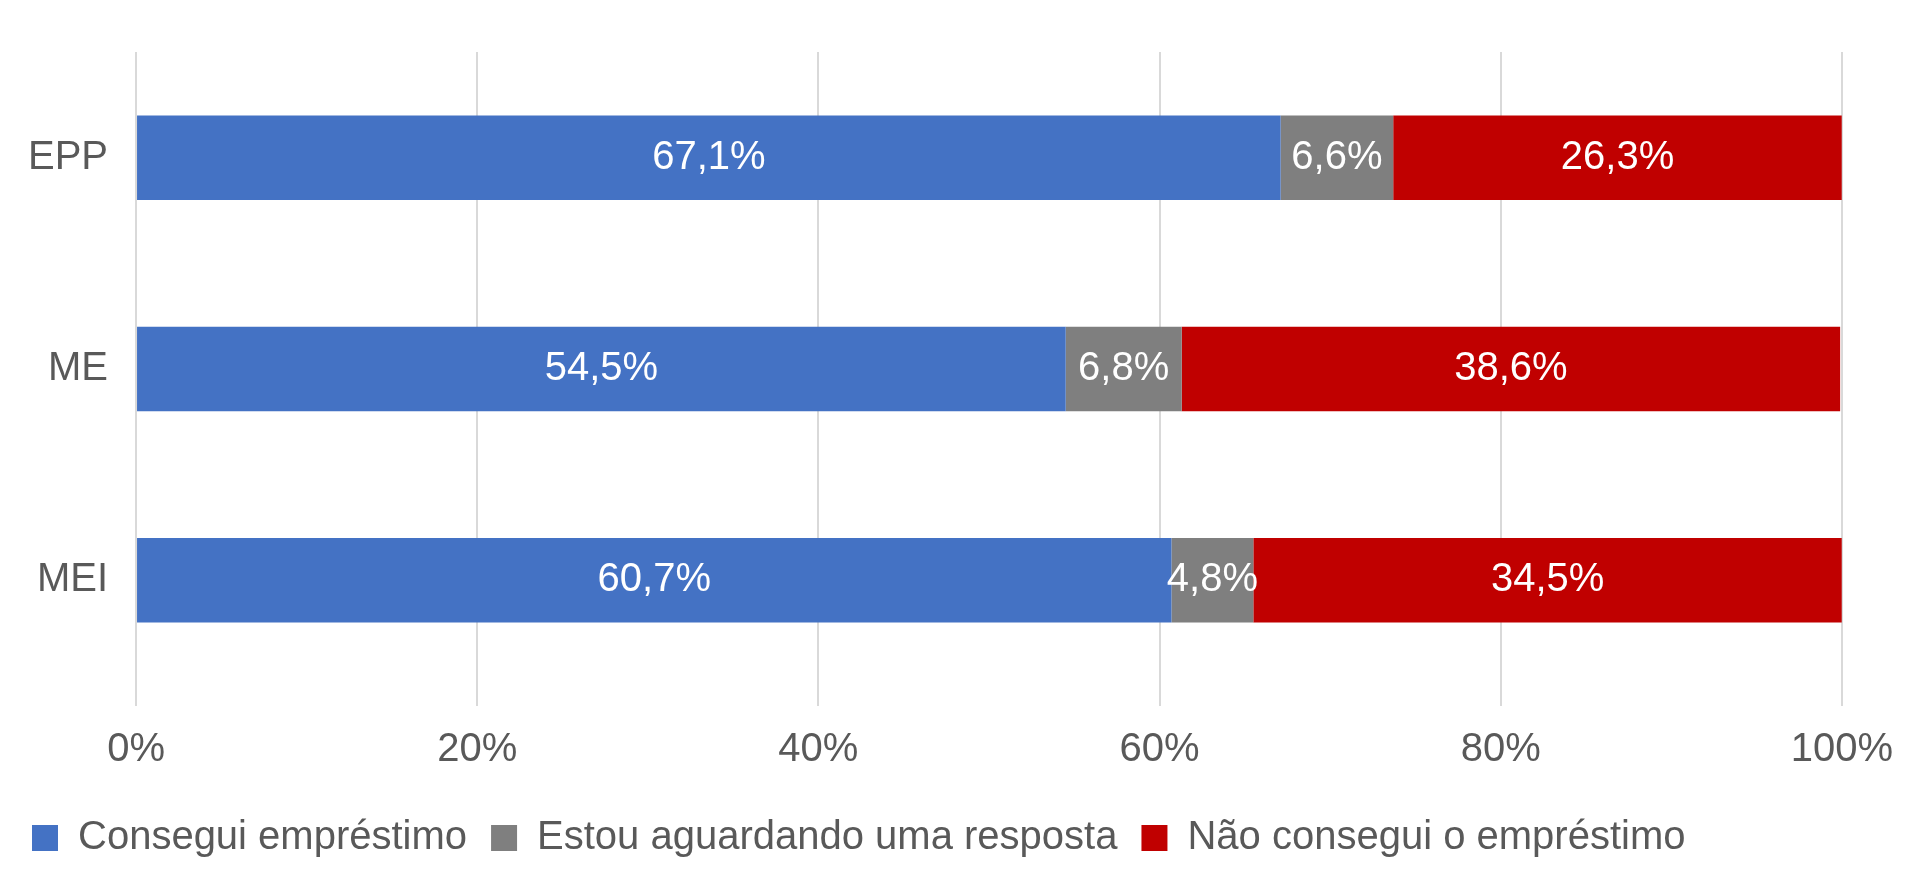 This screenshot has width=1925, height=880. What do you see at coordinates (709, 154) in the screenshot?
I see `data-label: 67,1%` at bounding box center [709, 154].